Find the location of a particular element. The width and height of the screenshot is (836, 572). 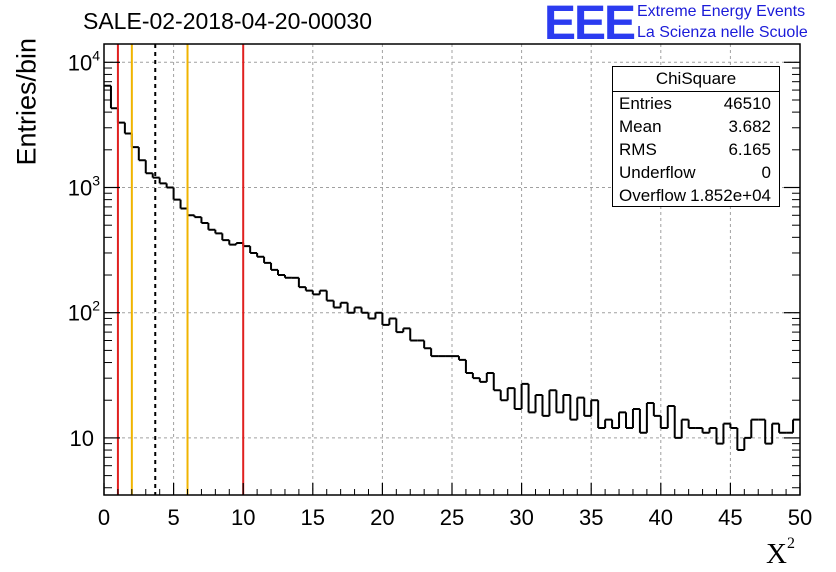

x-axis: 0 5 10 15 20 25 30 35 40 45 50 is located at coordinates (455, 506).